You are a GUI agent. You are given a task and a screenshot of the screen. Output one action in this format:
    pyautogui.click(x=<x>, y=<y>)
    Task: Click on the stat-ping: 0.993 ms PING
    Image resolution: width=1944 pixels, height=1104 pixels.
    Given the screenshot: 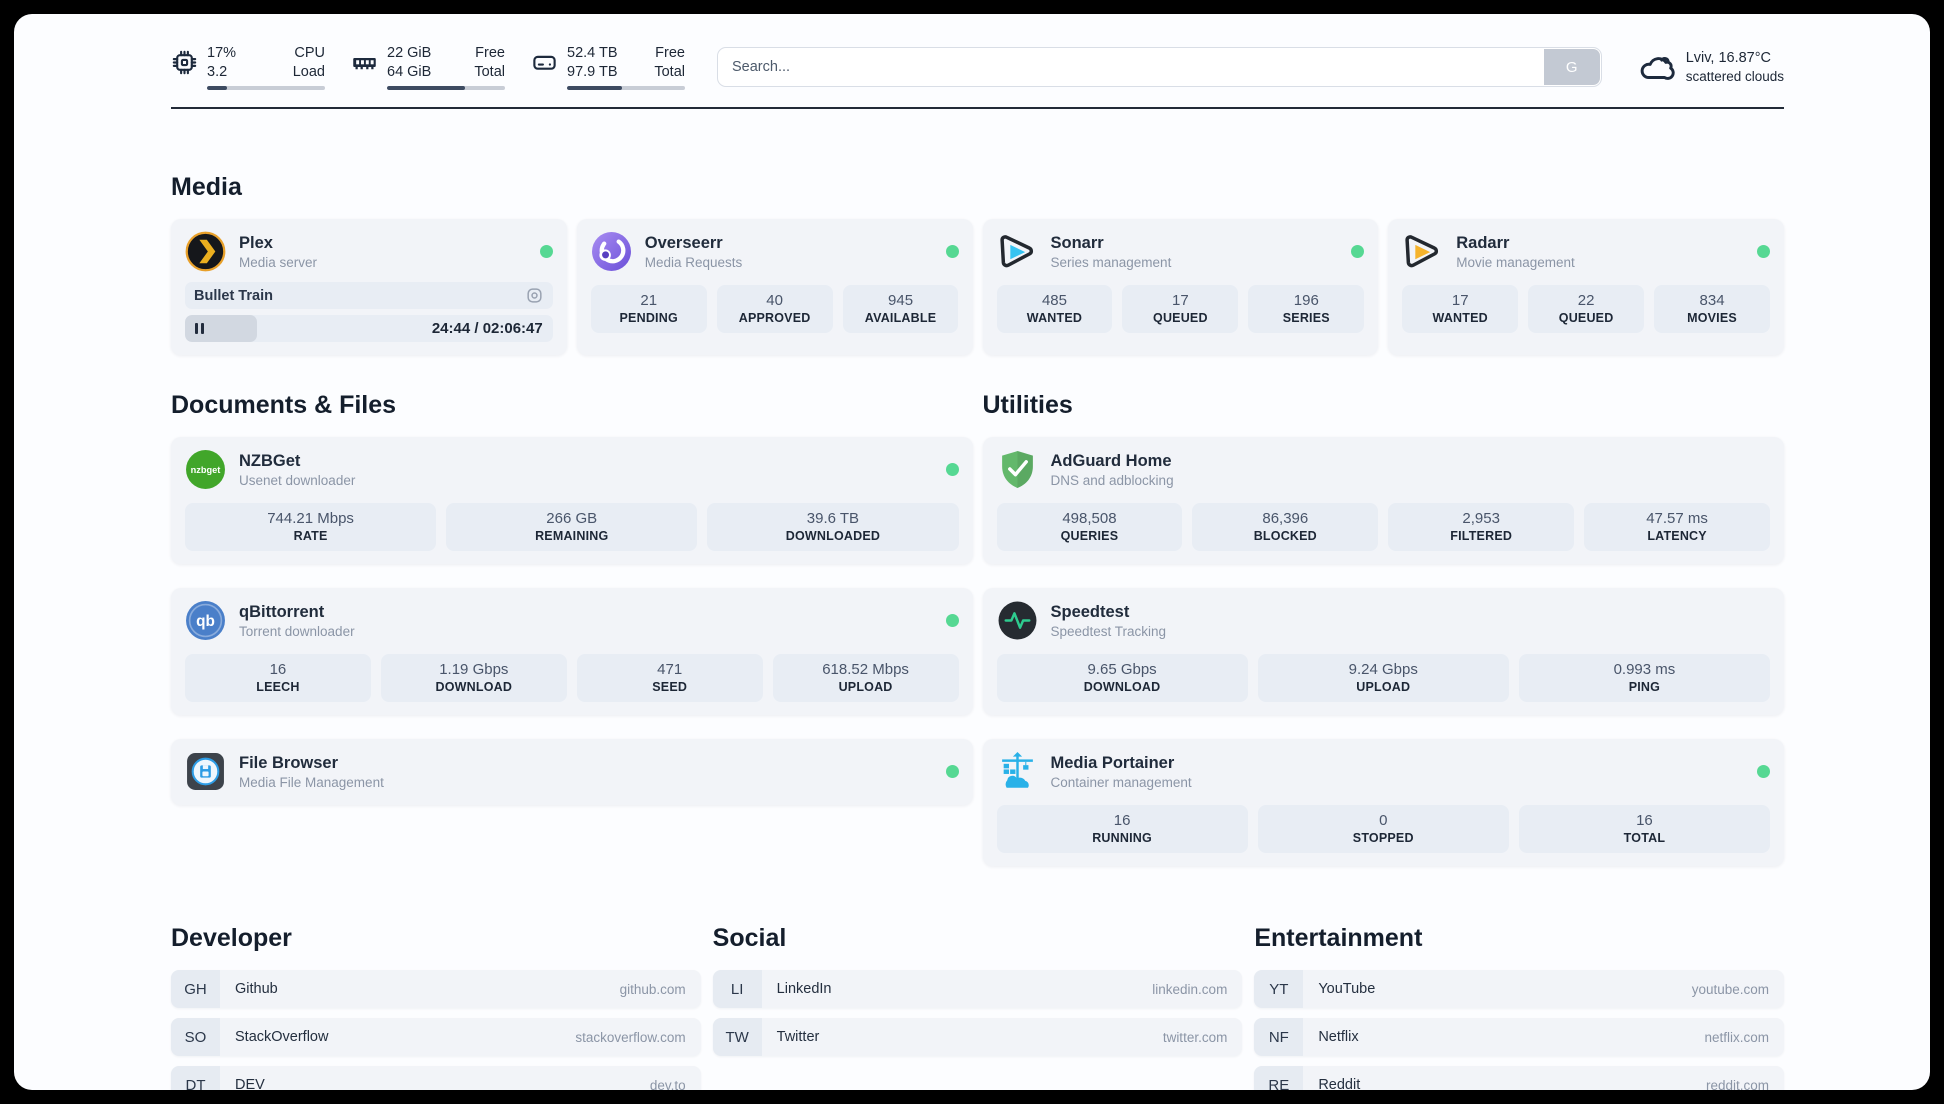 What is the action you would take?
    pyautogui.click(x=1644, y=678)
    